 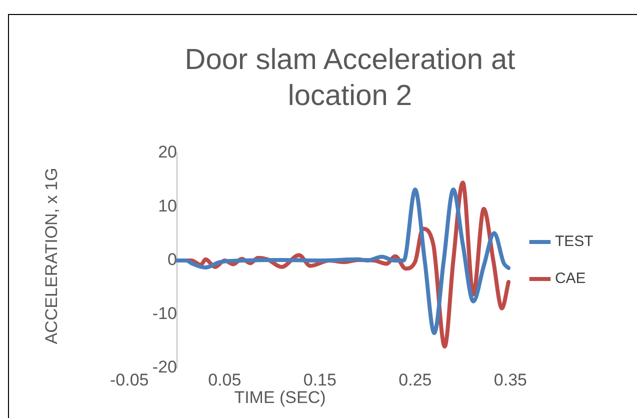 What do you see at coordinates (319, 380) in the screenshot?
I see `x-tick-label: 0.15` at bounding box center [319, 380].